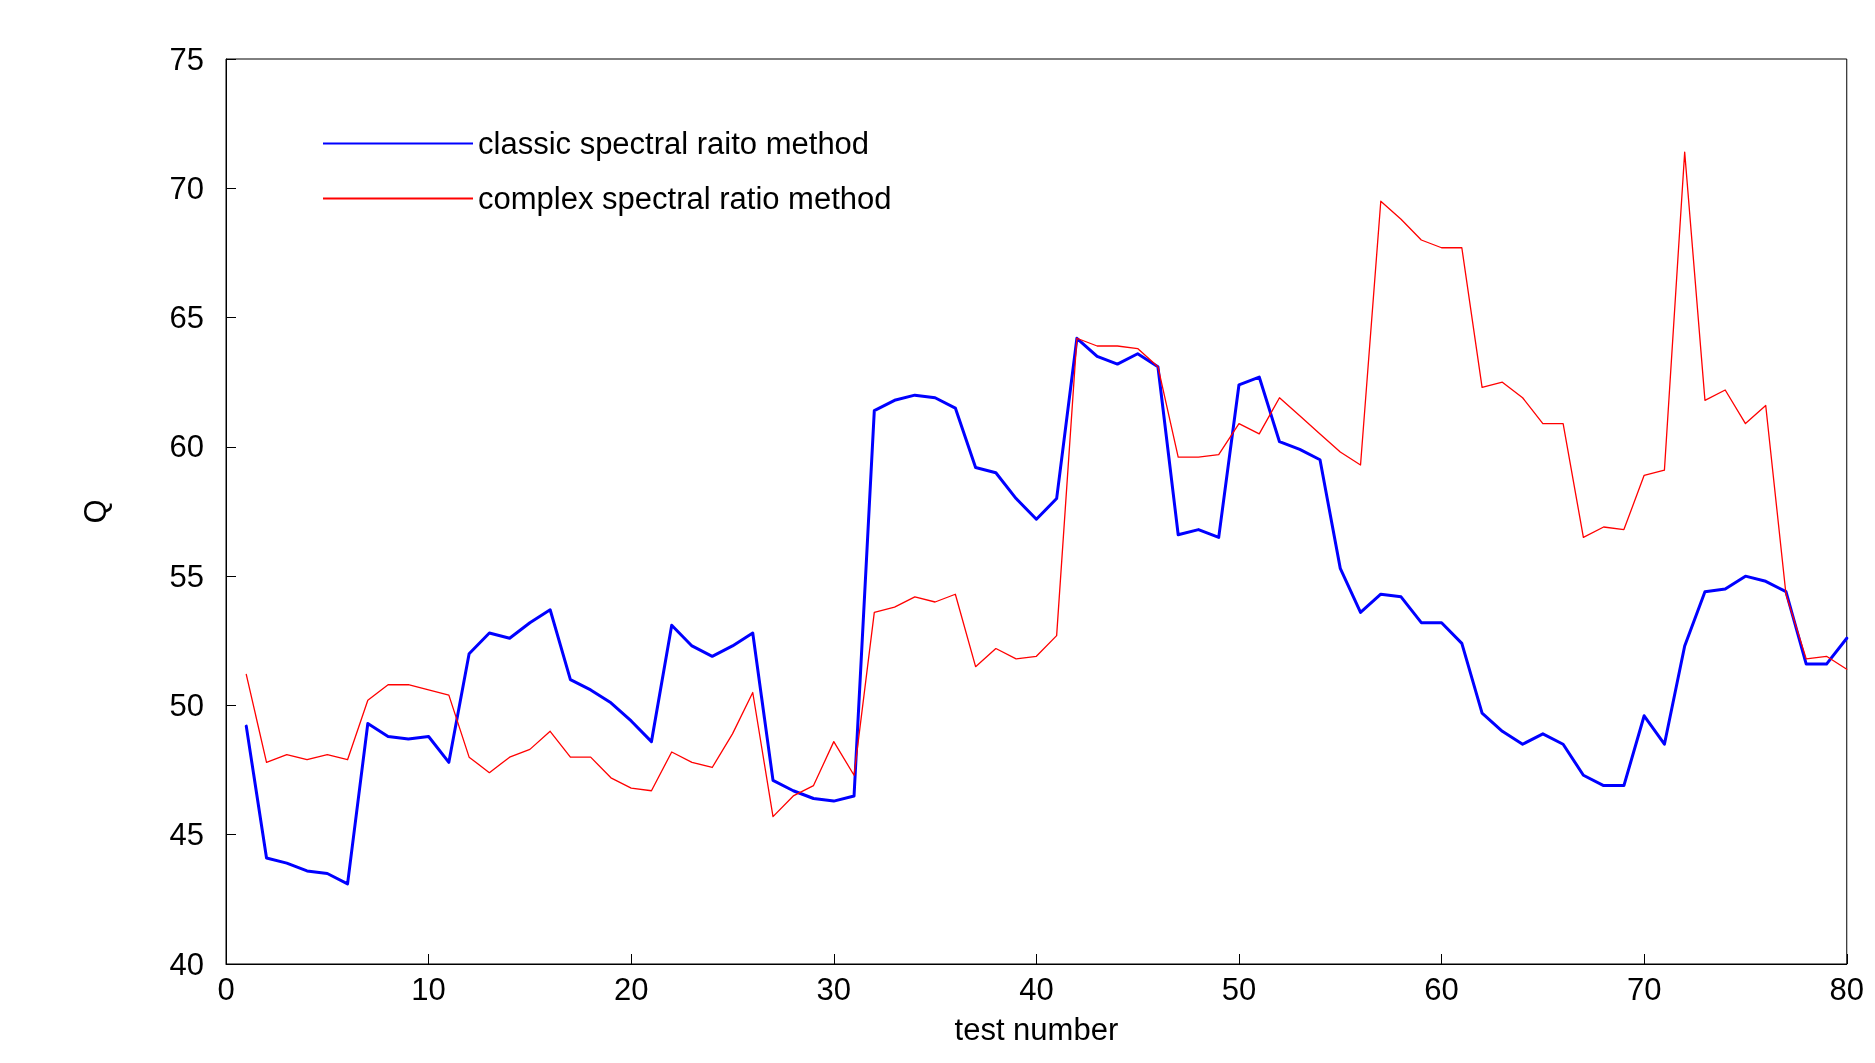 This screenshot has height=1063, width=1875. Describe the element at coordinates (1036, 1029) in the screenshot. I see `x-axis-title: test number` at that location.